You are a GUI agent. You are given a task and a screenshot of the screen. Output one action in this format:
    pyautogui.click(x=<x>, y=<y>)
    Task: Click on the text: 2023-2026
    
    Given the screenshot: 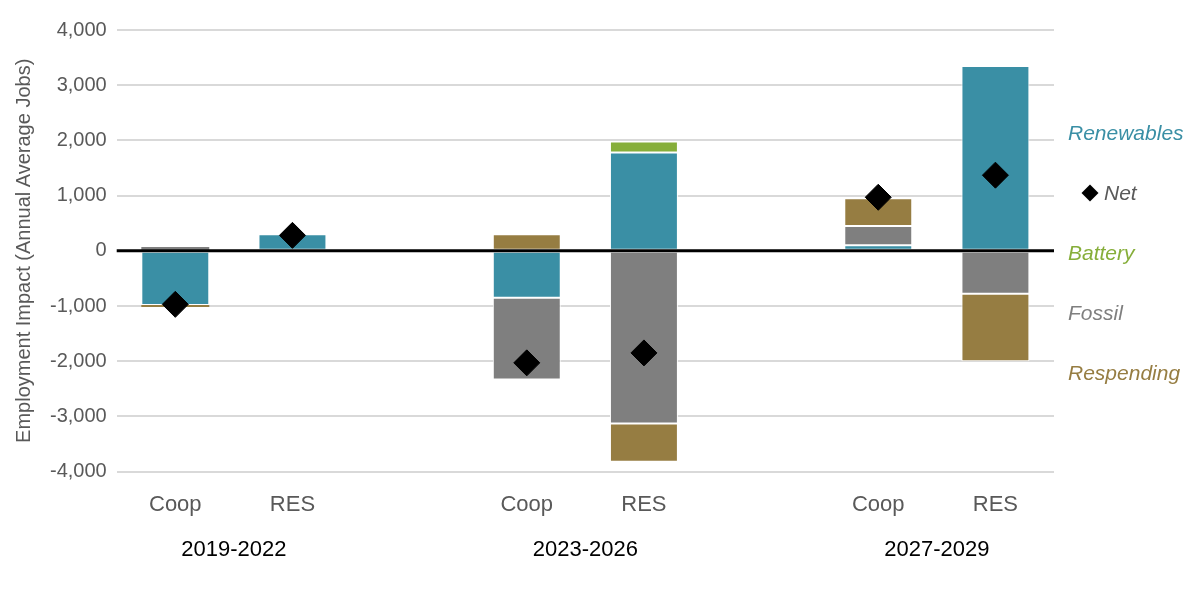 What is the action you would take?
    pyautogui.click(x=585, y=548)
    